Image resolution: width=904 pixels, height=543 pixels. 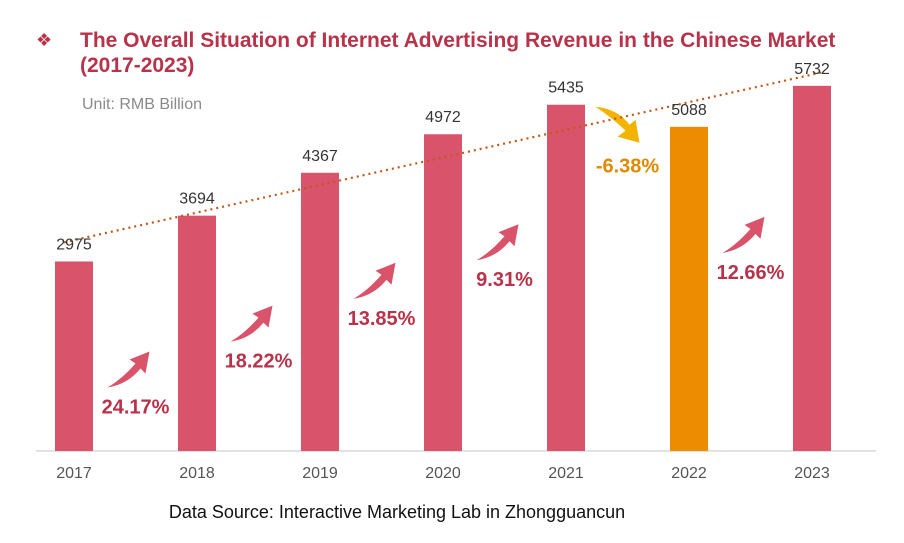 I want to click on value-label-2023: 5732, so click(x=812, y=69).